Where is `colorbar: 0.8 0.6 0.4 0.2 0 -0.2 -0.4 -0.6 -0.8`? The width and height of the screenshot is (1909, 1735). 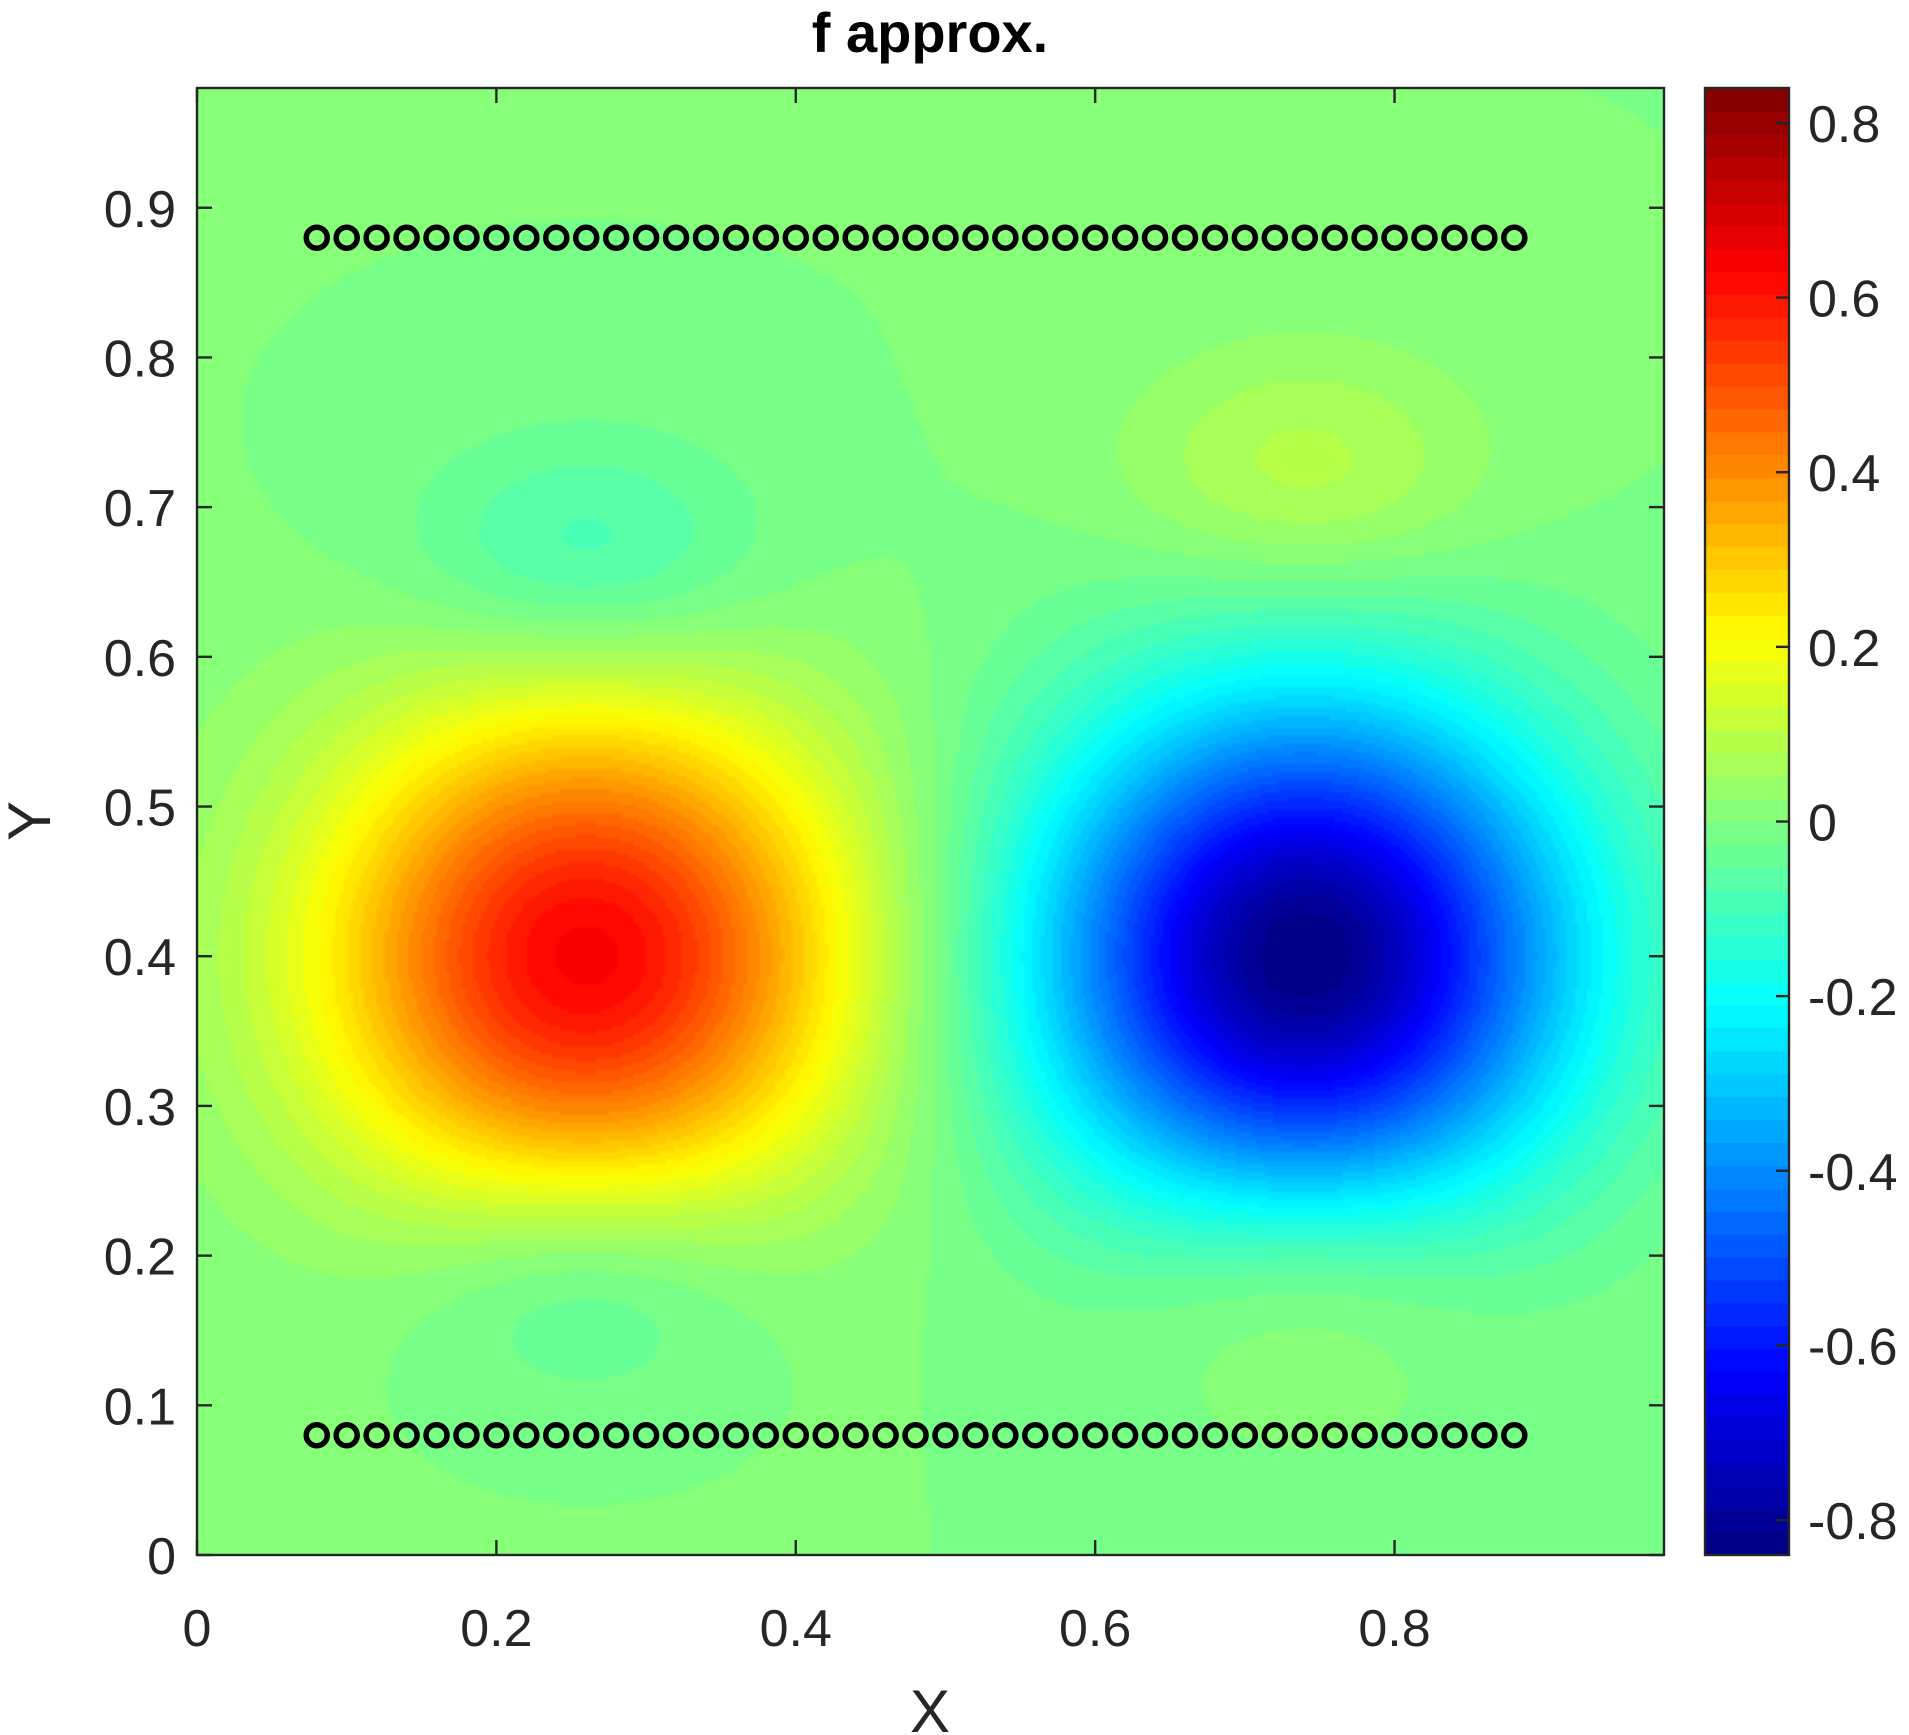 colorbar: 0.8 0.6 0.4 0.2 0 -0.2 -0.4 -0.6 -0.8 is located at coordinates (1800, 821).